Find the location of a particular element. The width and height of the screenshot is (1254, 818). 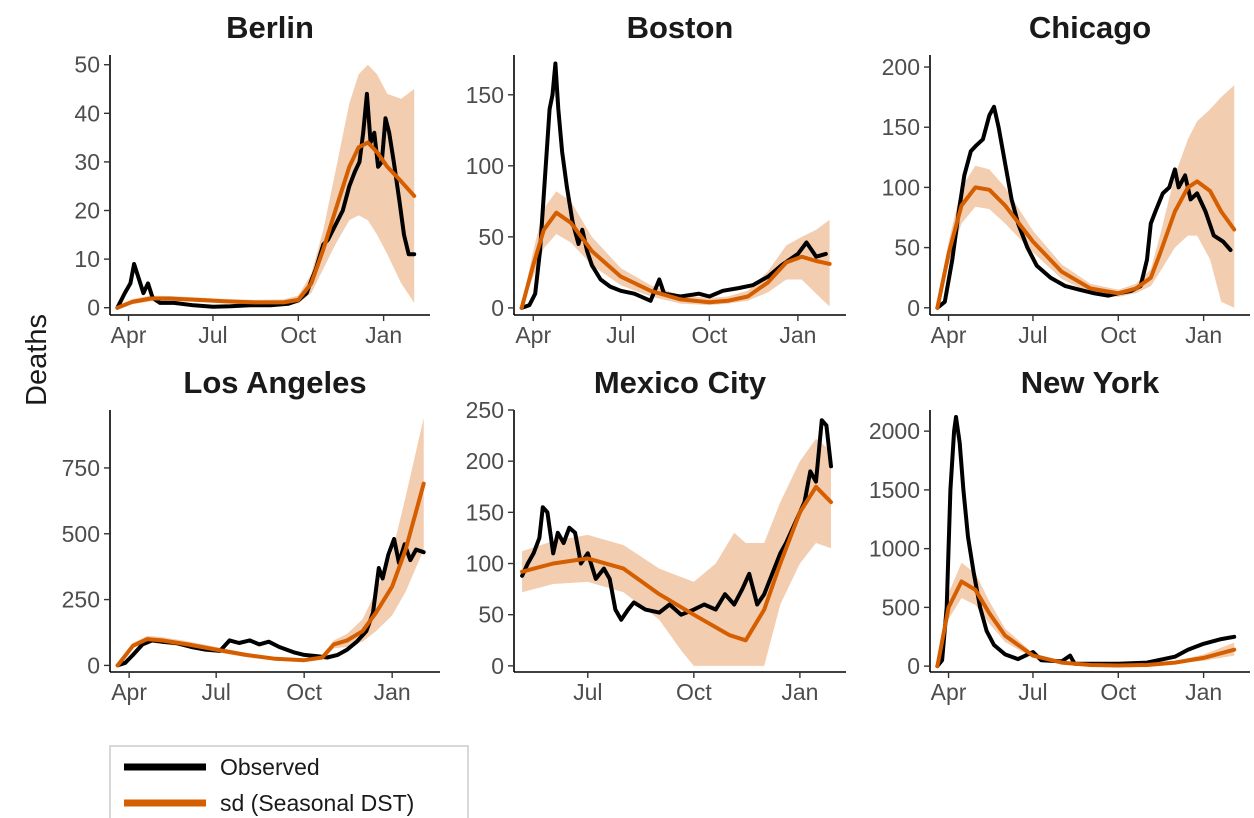

band-mexico-city is located at coordinates (676, 552).